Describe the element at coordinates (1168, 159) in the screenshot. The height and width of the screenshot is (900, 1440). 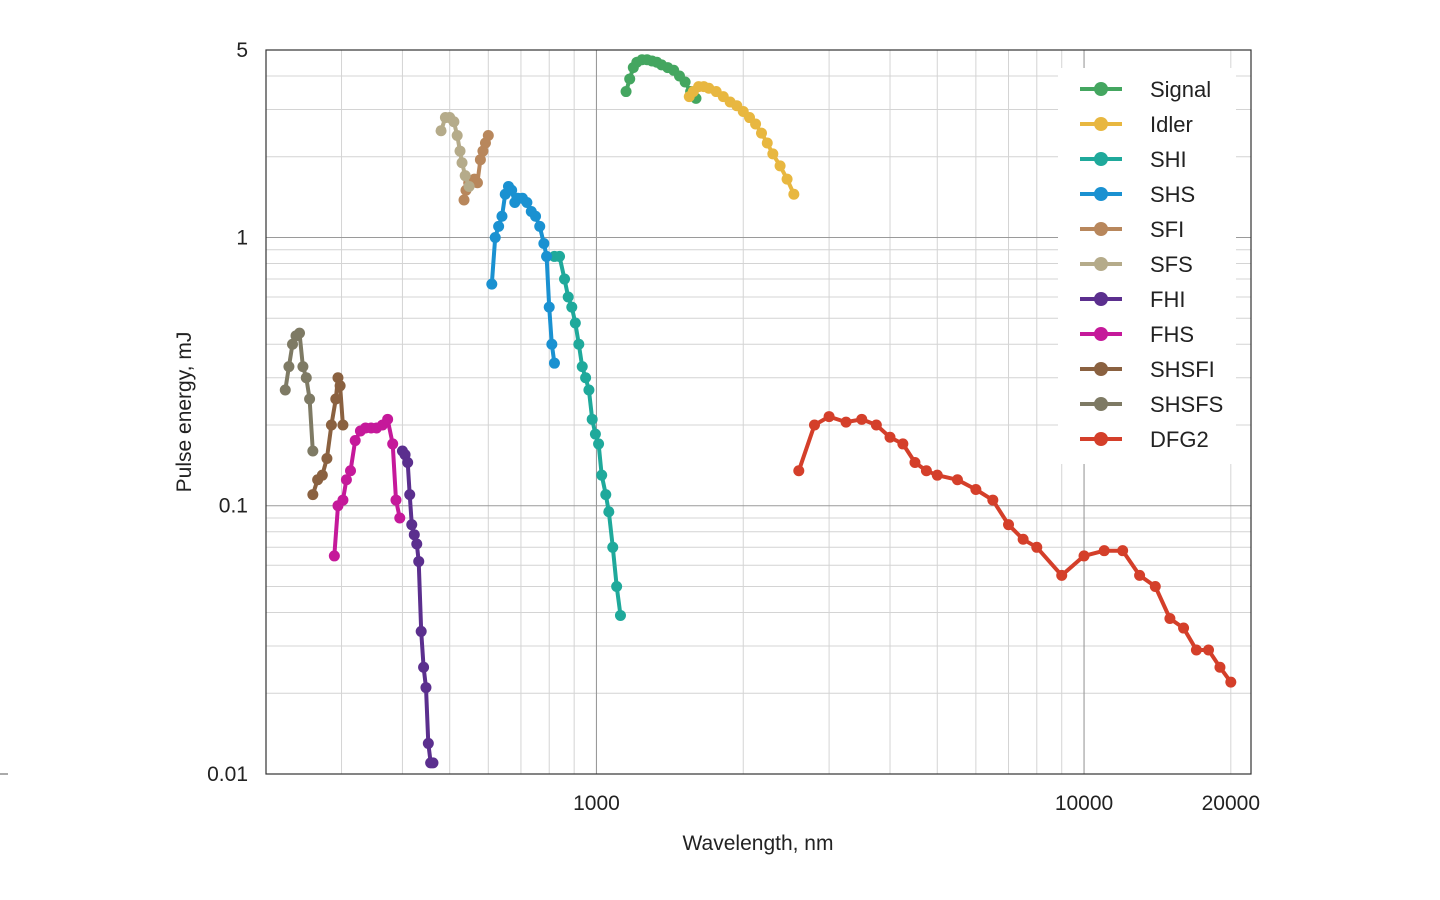
I see `legend-label: SHI` at that location.